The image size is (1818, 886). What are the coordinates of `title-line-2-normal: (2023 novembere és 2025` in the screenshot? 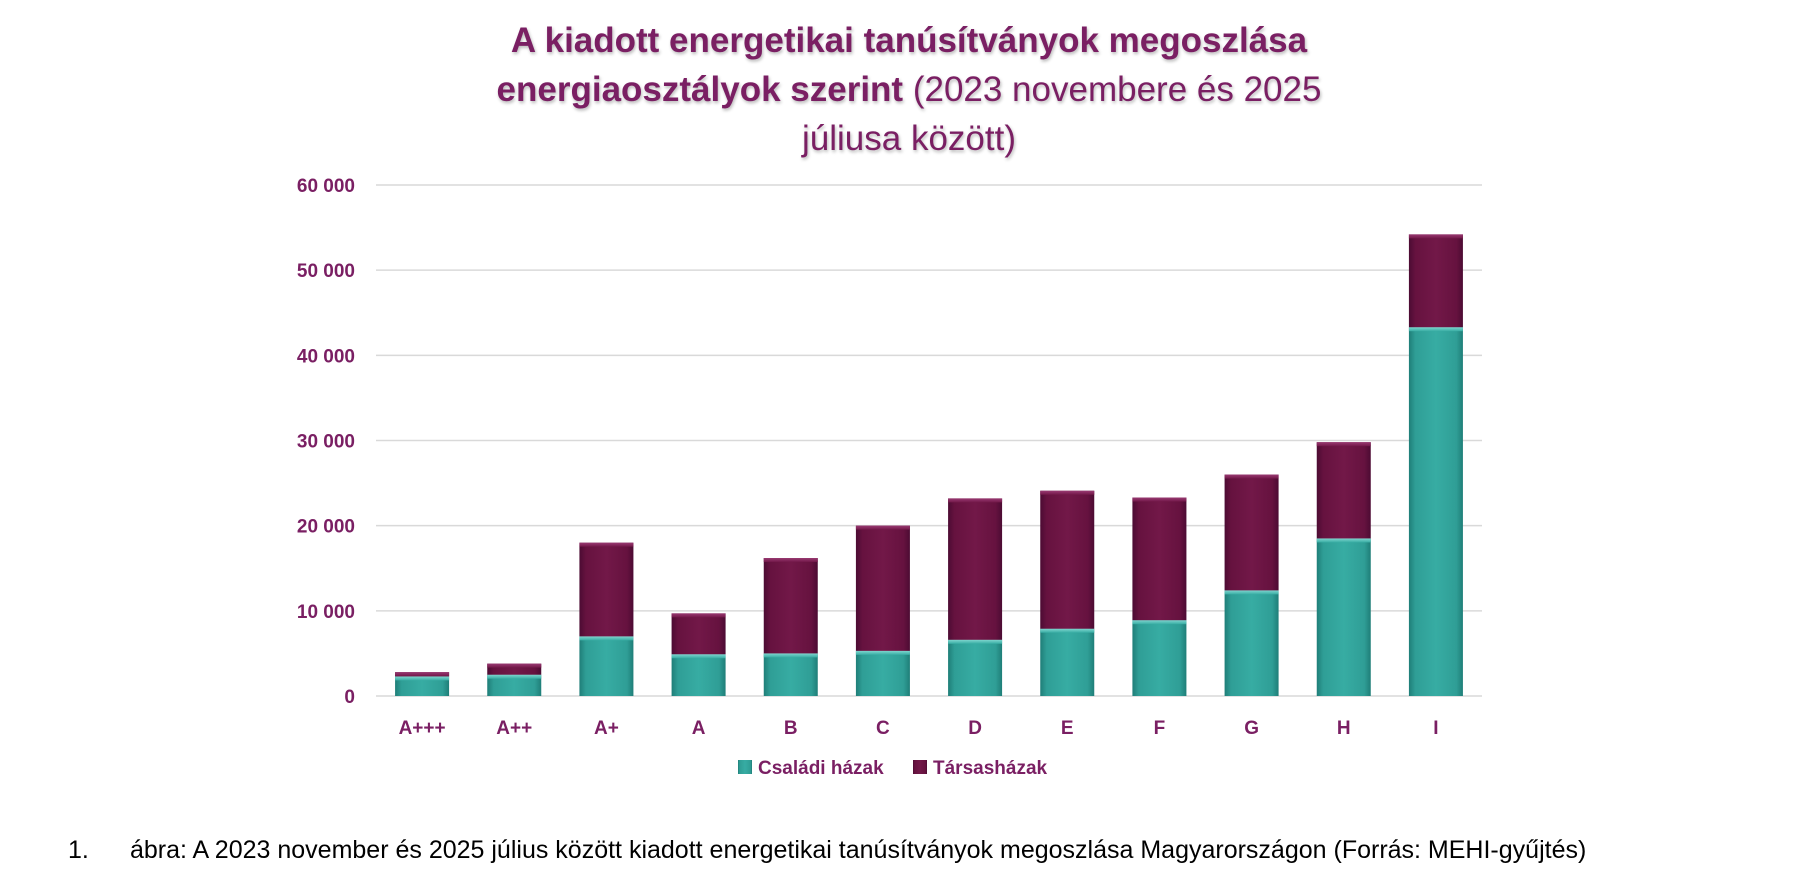 It's located at (1112, 89).